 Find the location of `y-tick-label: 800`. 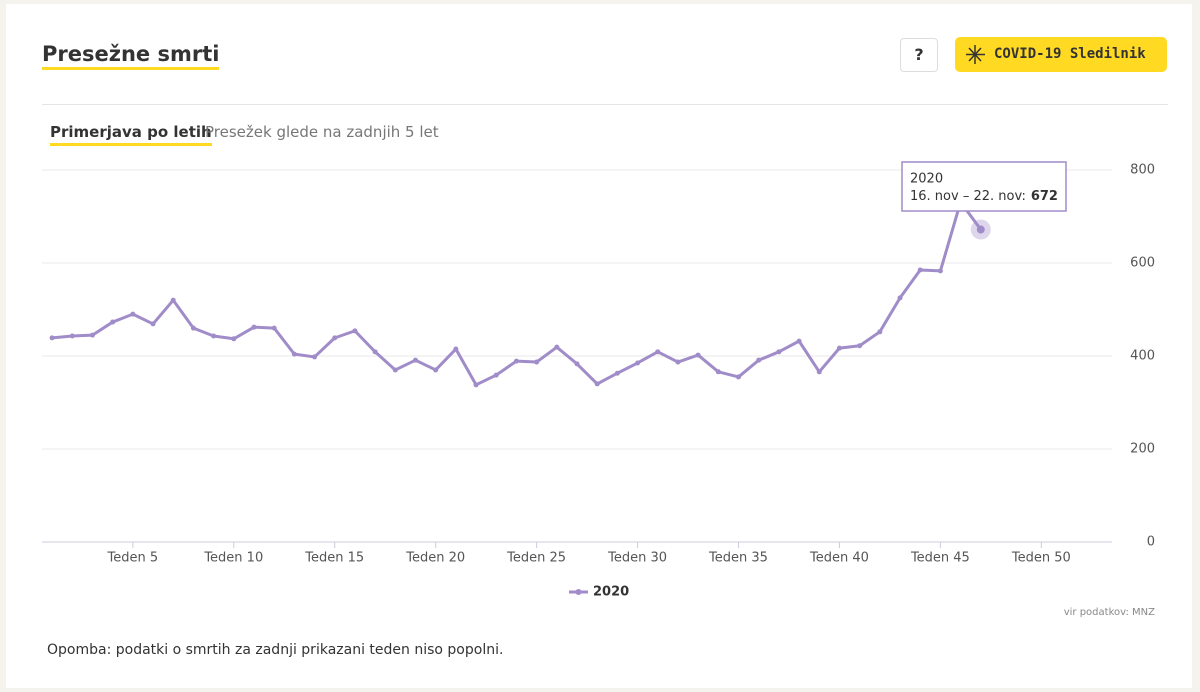

y-tick-label: 800 is located at coordinates (1142, 170).